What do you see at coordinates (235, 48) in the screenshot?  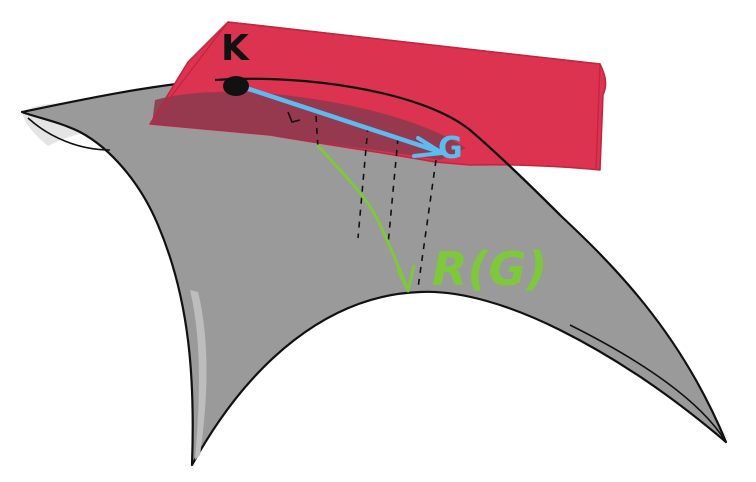 I see `point-label: K` at bounding box center [235, 48].